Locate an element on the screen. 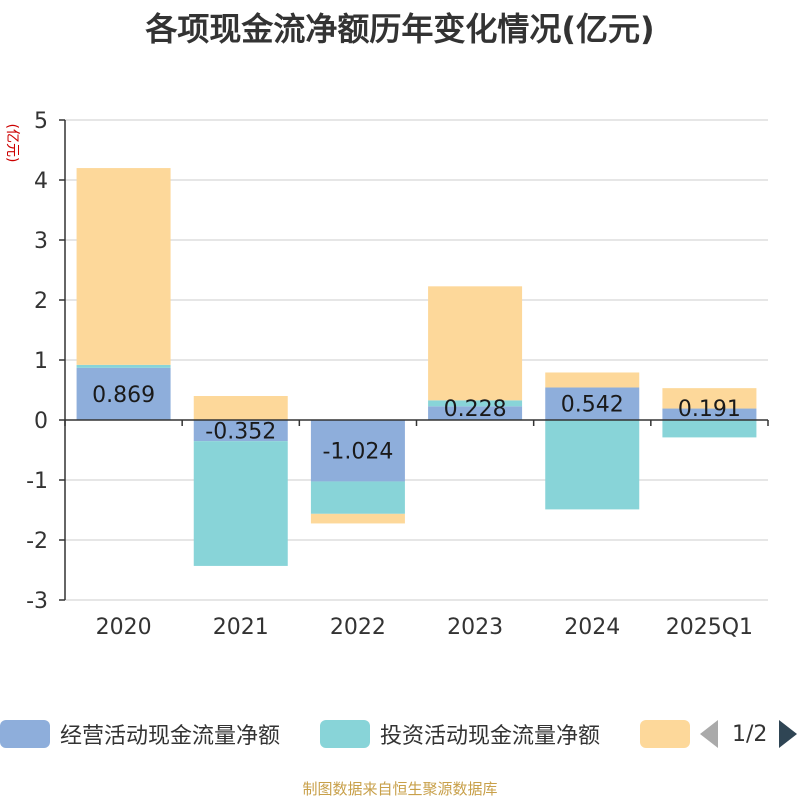  data-label-2025Q1: 0.191 is located at coordinates (709, 409).